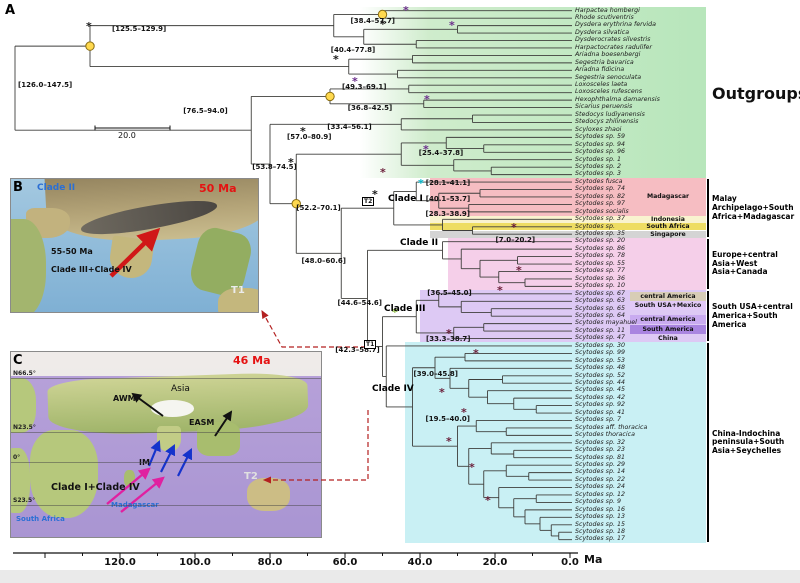 This screenshot has height=583, width=800. I want to click on outgroups-label: Outgroups, so click(756, 93).